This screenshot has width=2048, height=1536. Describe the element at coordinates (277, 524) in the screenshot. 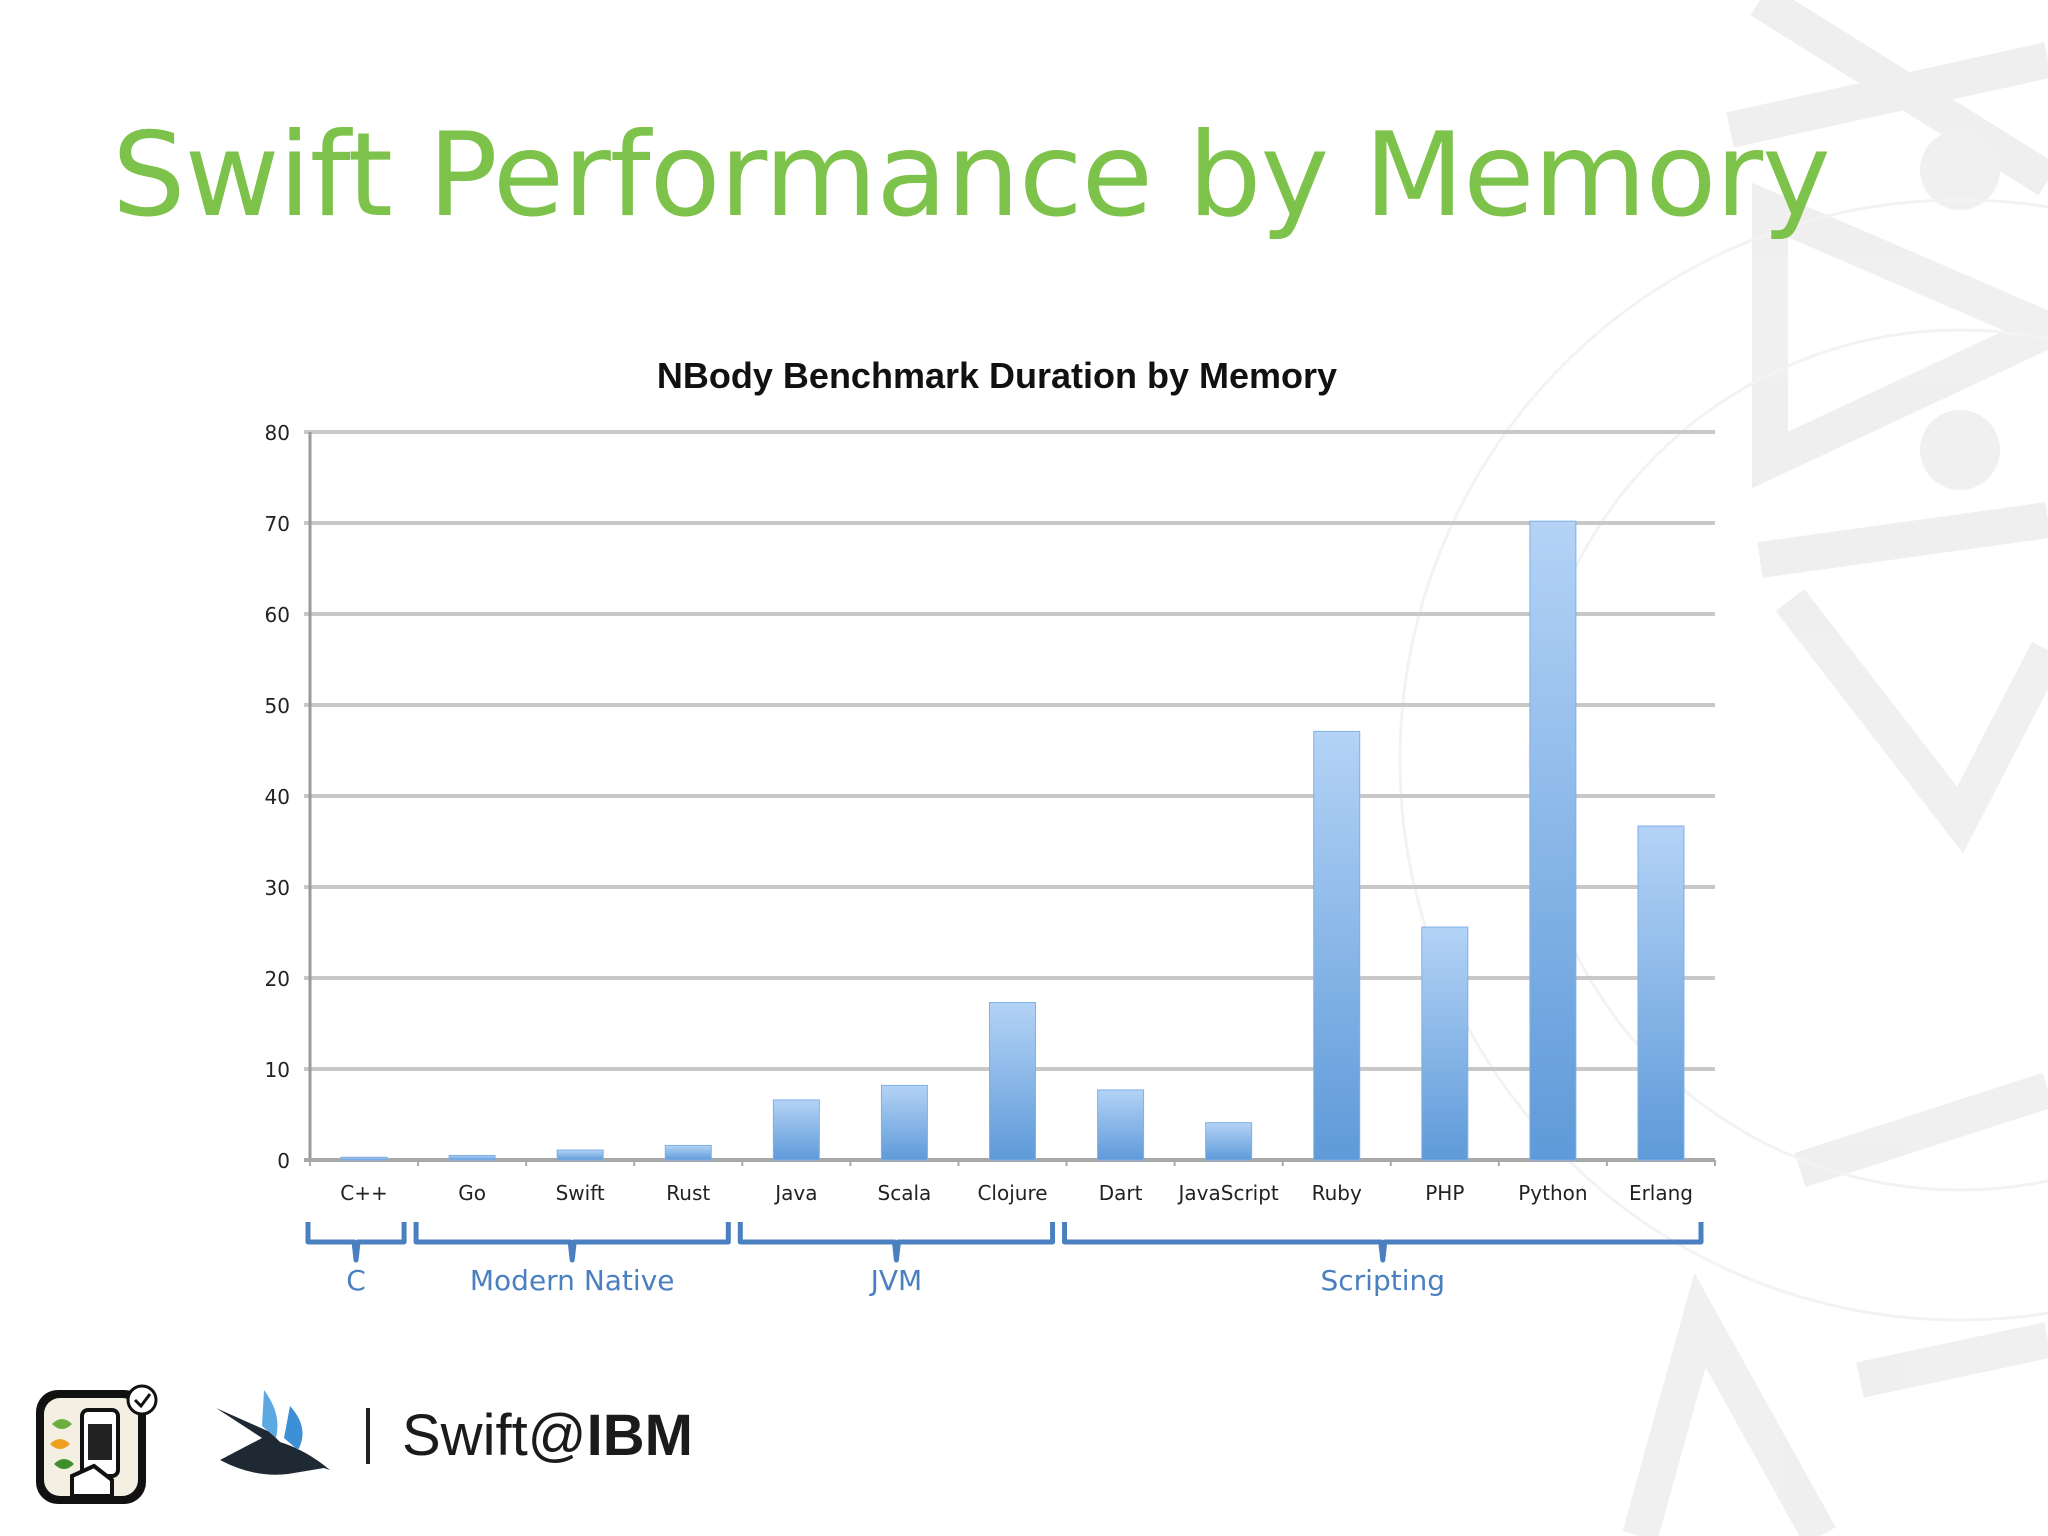

I see `y-tick-label: 70` at that location.